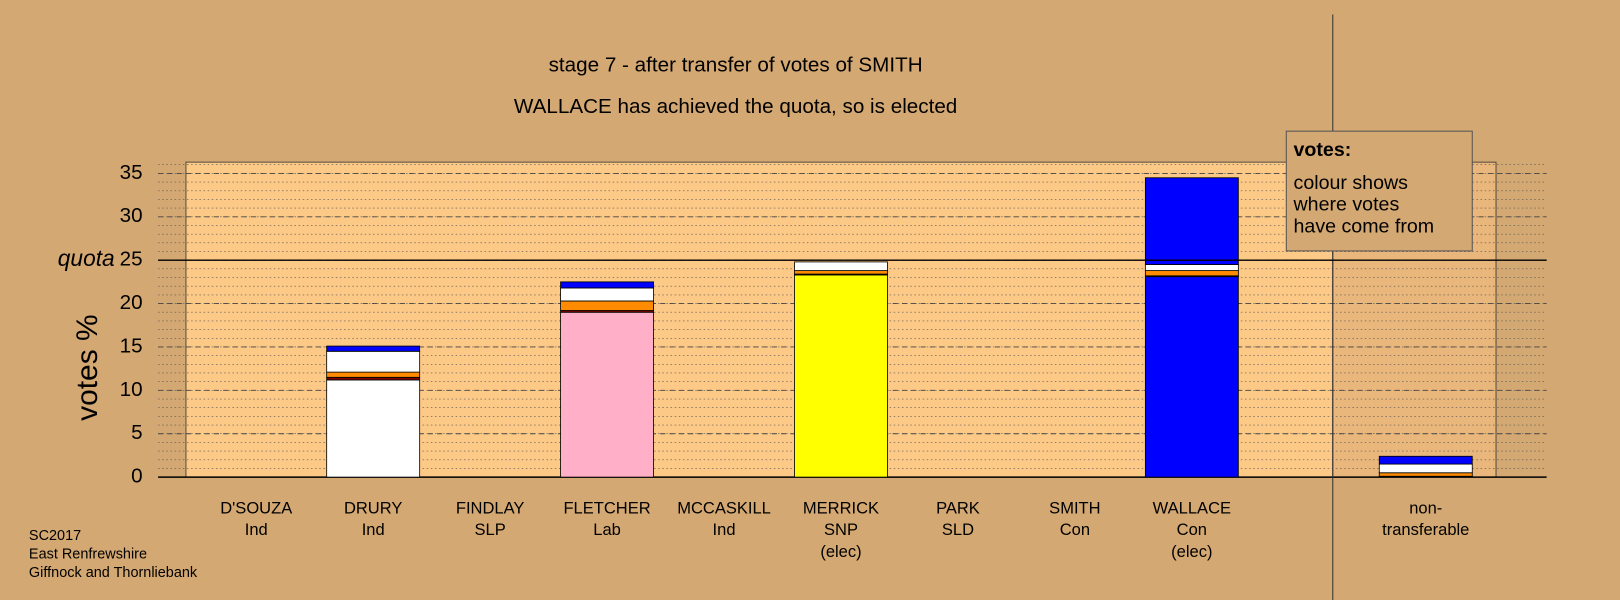 This screenshot has height=600, width=1620. Describe the element at coordinates (490, 507) in the screenshot. I see `x-tick-label: FINDLAY` at that location.